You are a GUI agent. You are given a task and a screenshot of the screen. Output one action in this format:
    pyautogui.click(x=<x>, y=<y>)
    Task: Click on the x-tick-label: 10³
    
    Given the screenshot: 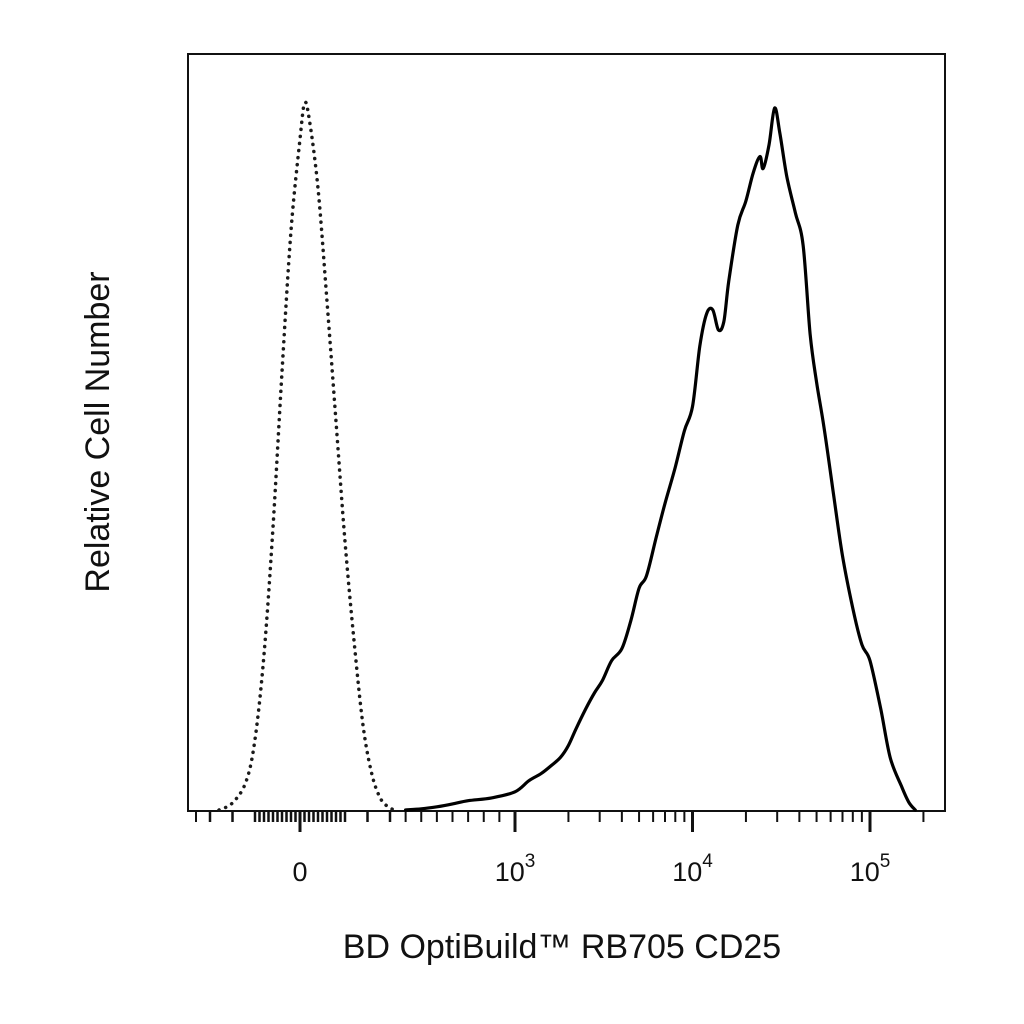 What is the action you would take?
    pyautogui.click(x=515, y=869)
    